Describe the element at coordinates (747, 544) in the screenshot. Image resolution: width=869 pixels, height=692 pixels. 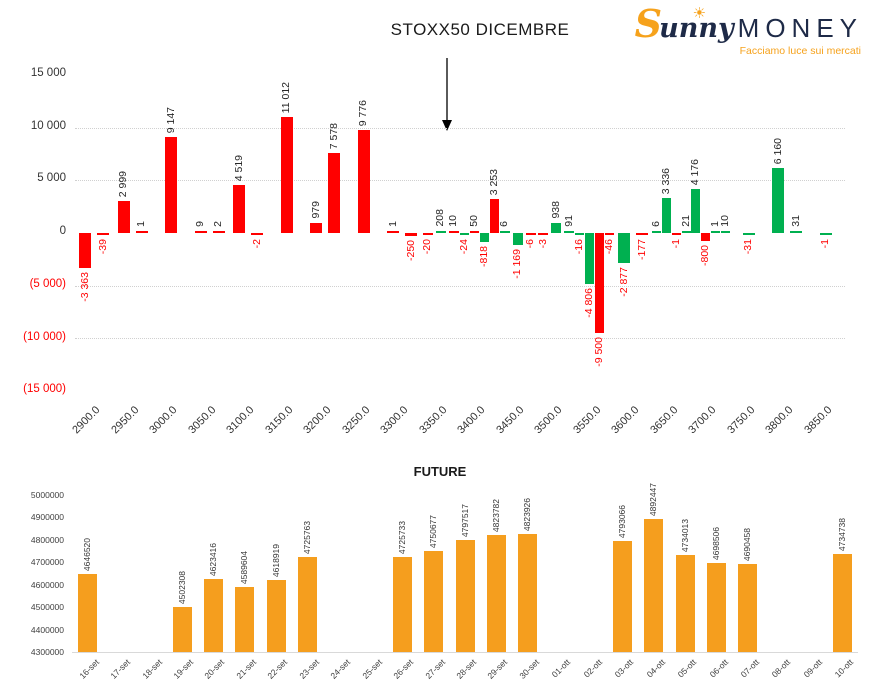
I see `bar-value-label: 4690458` at that location.